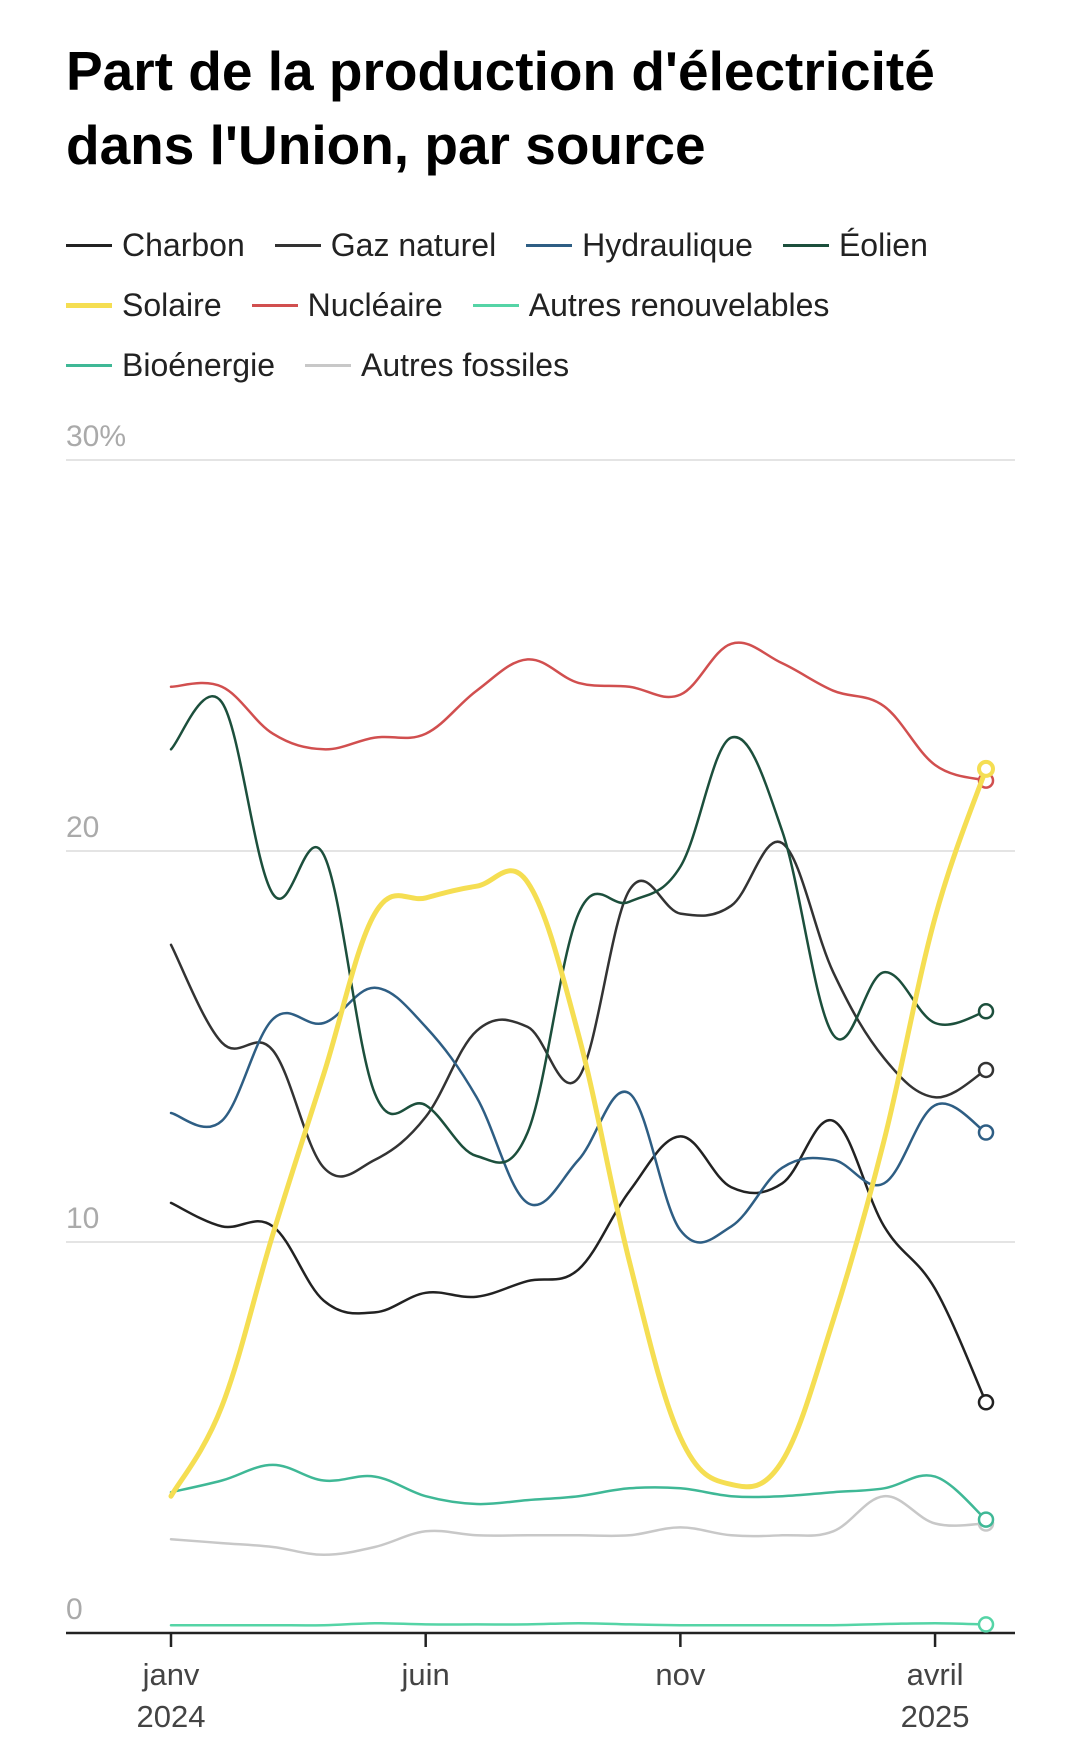 The height and width of the screenshot is (1755, 1080). I want to click on legend-item-autres-fossiles: Autres fossiles, so click(437, 365).